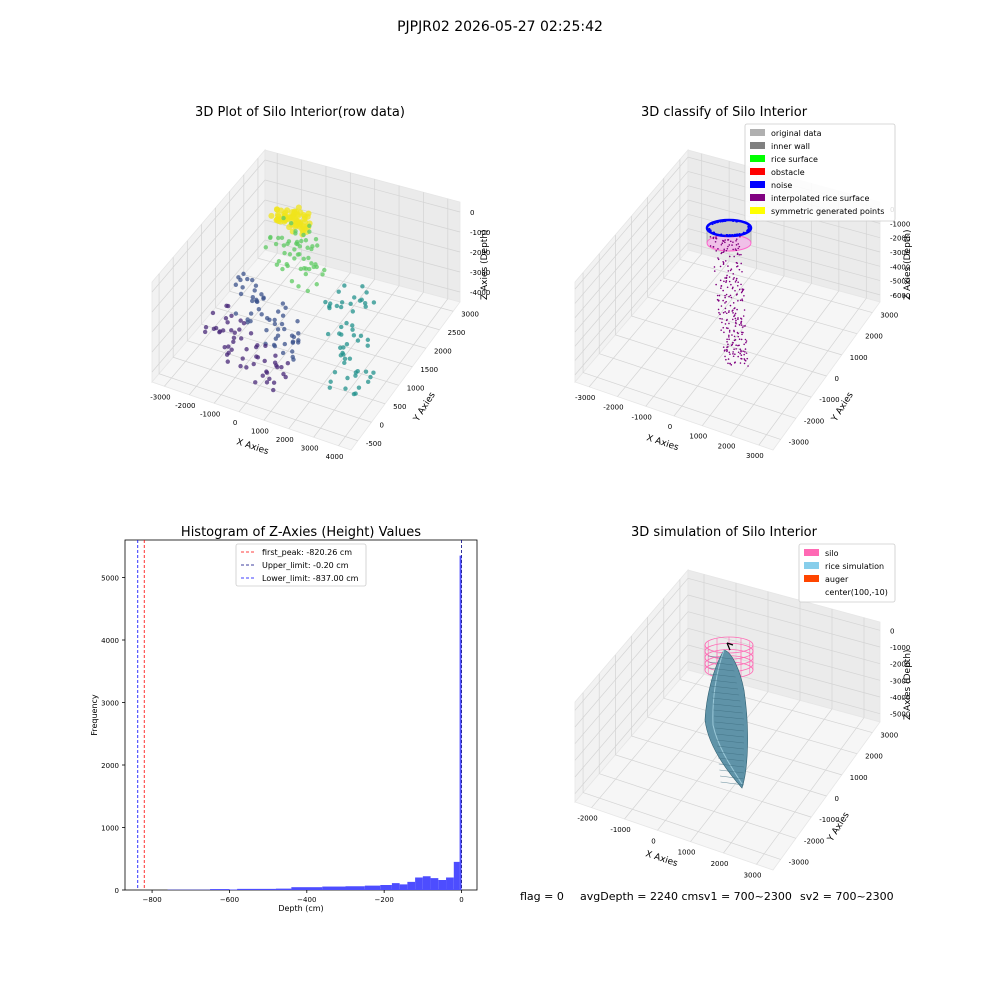  Describe the element at coordinates (151, 900) in the screenshot. I see `panel3-x-tick-label: −800` at that location.